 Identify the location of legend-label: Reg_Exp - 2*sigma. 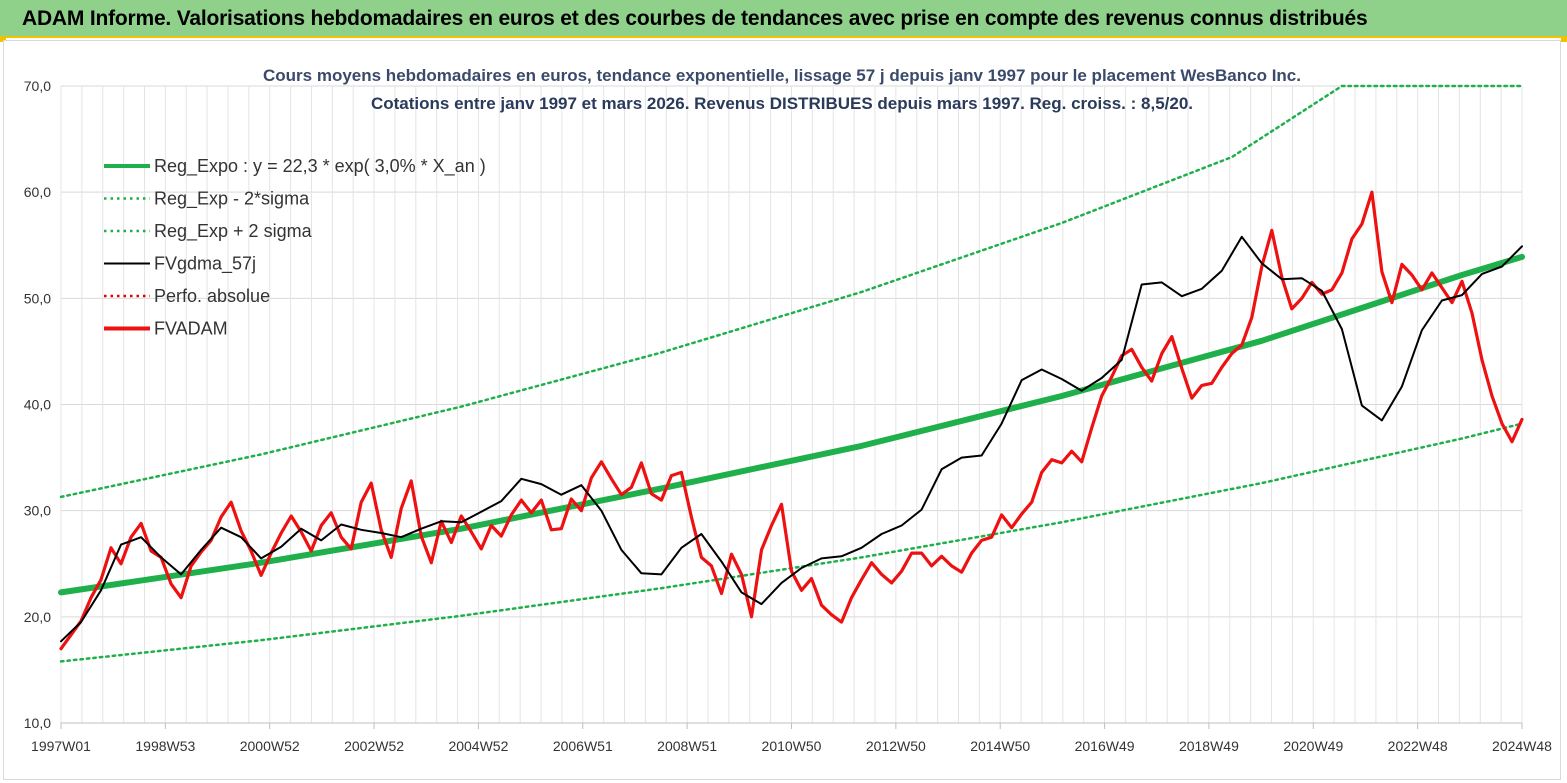
(232, 199).